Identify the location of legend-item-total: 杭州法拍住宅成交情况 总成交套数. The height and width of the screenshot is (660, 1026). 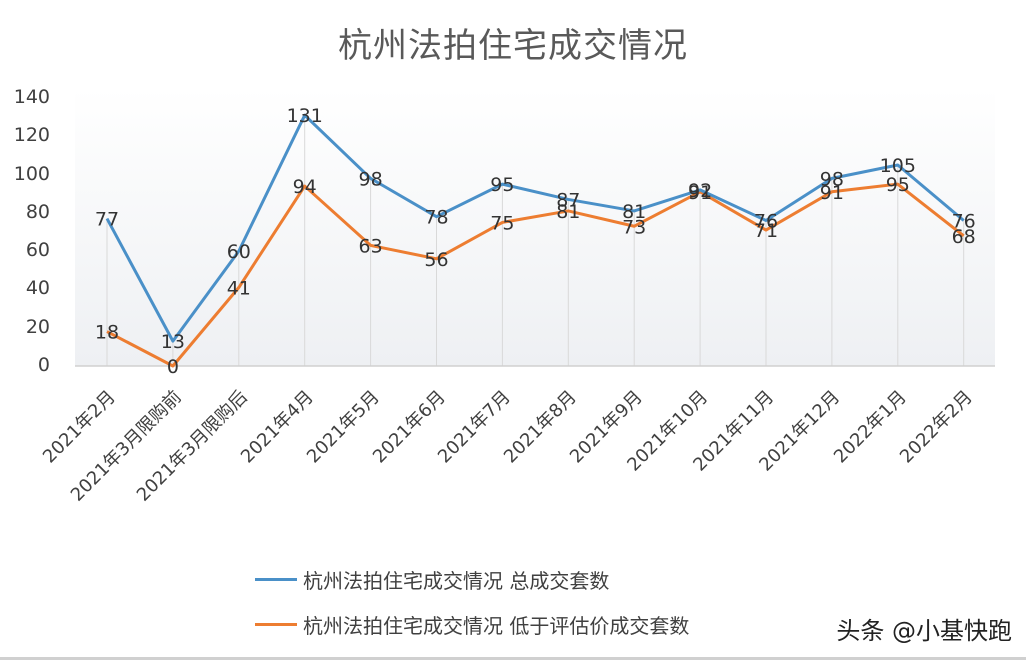
(432, 579).